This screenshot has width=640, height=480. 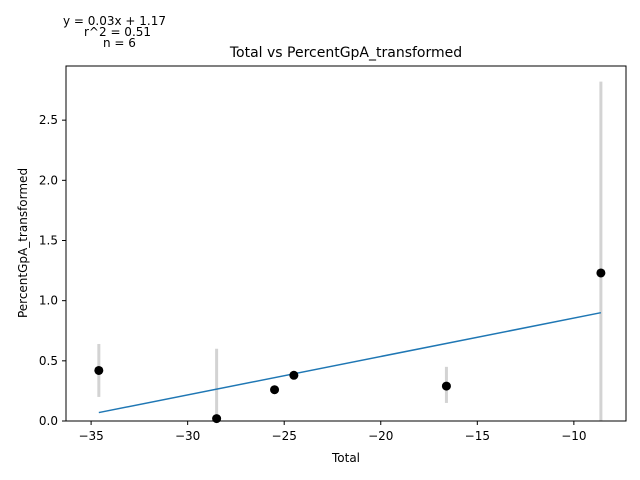 What do you see at coordinates (477, 436) in the screenshot?
I see `x-tick-label: −15` at bounding box center [477, 436].